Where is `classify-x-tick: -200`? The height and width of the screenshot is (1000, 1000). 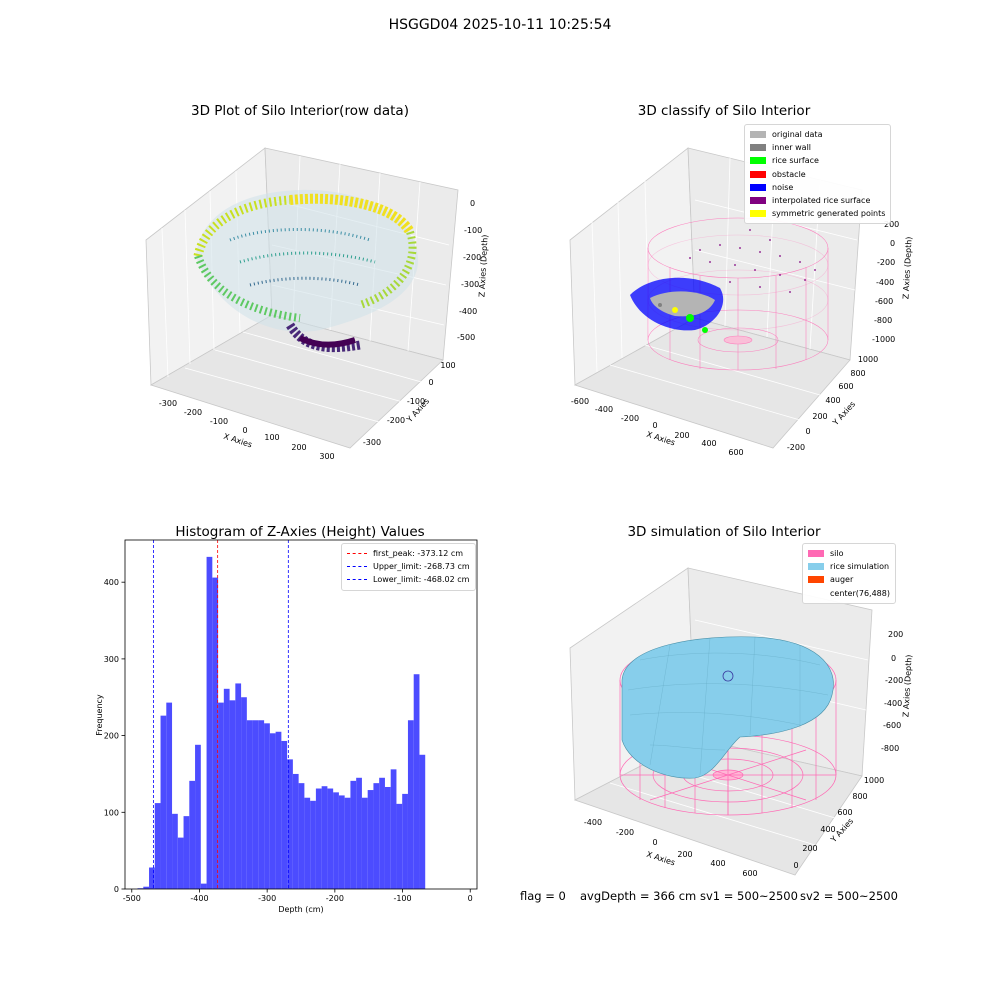 classify-x-tick: -200 is located at coordinates (630, 418).